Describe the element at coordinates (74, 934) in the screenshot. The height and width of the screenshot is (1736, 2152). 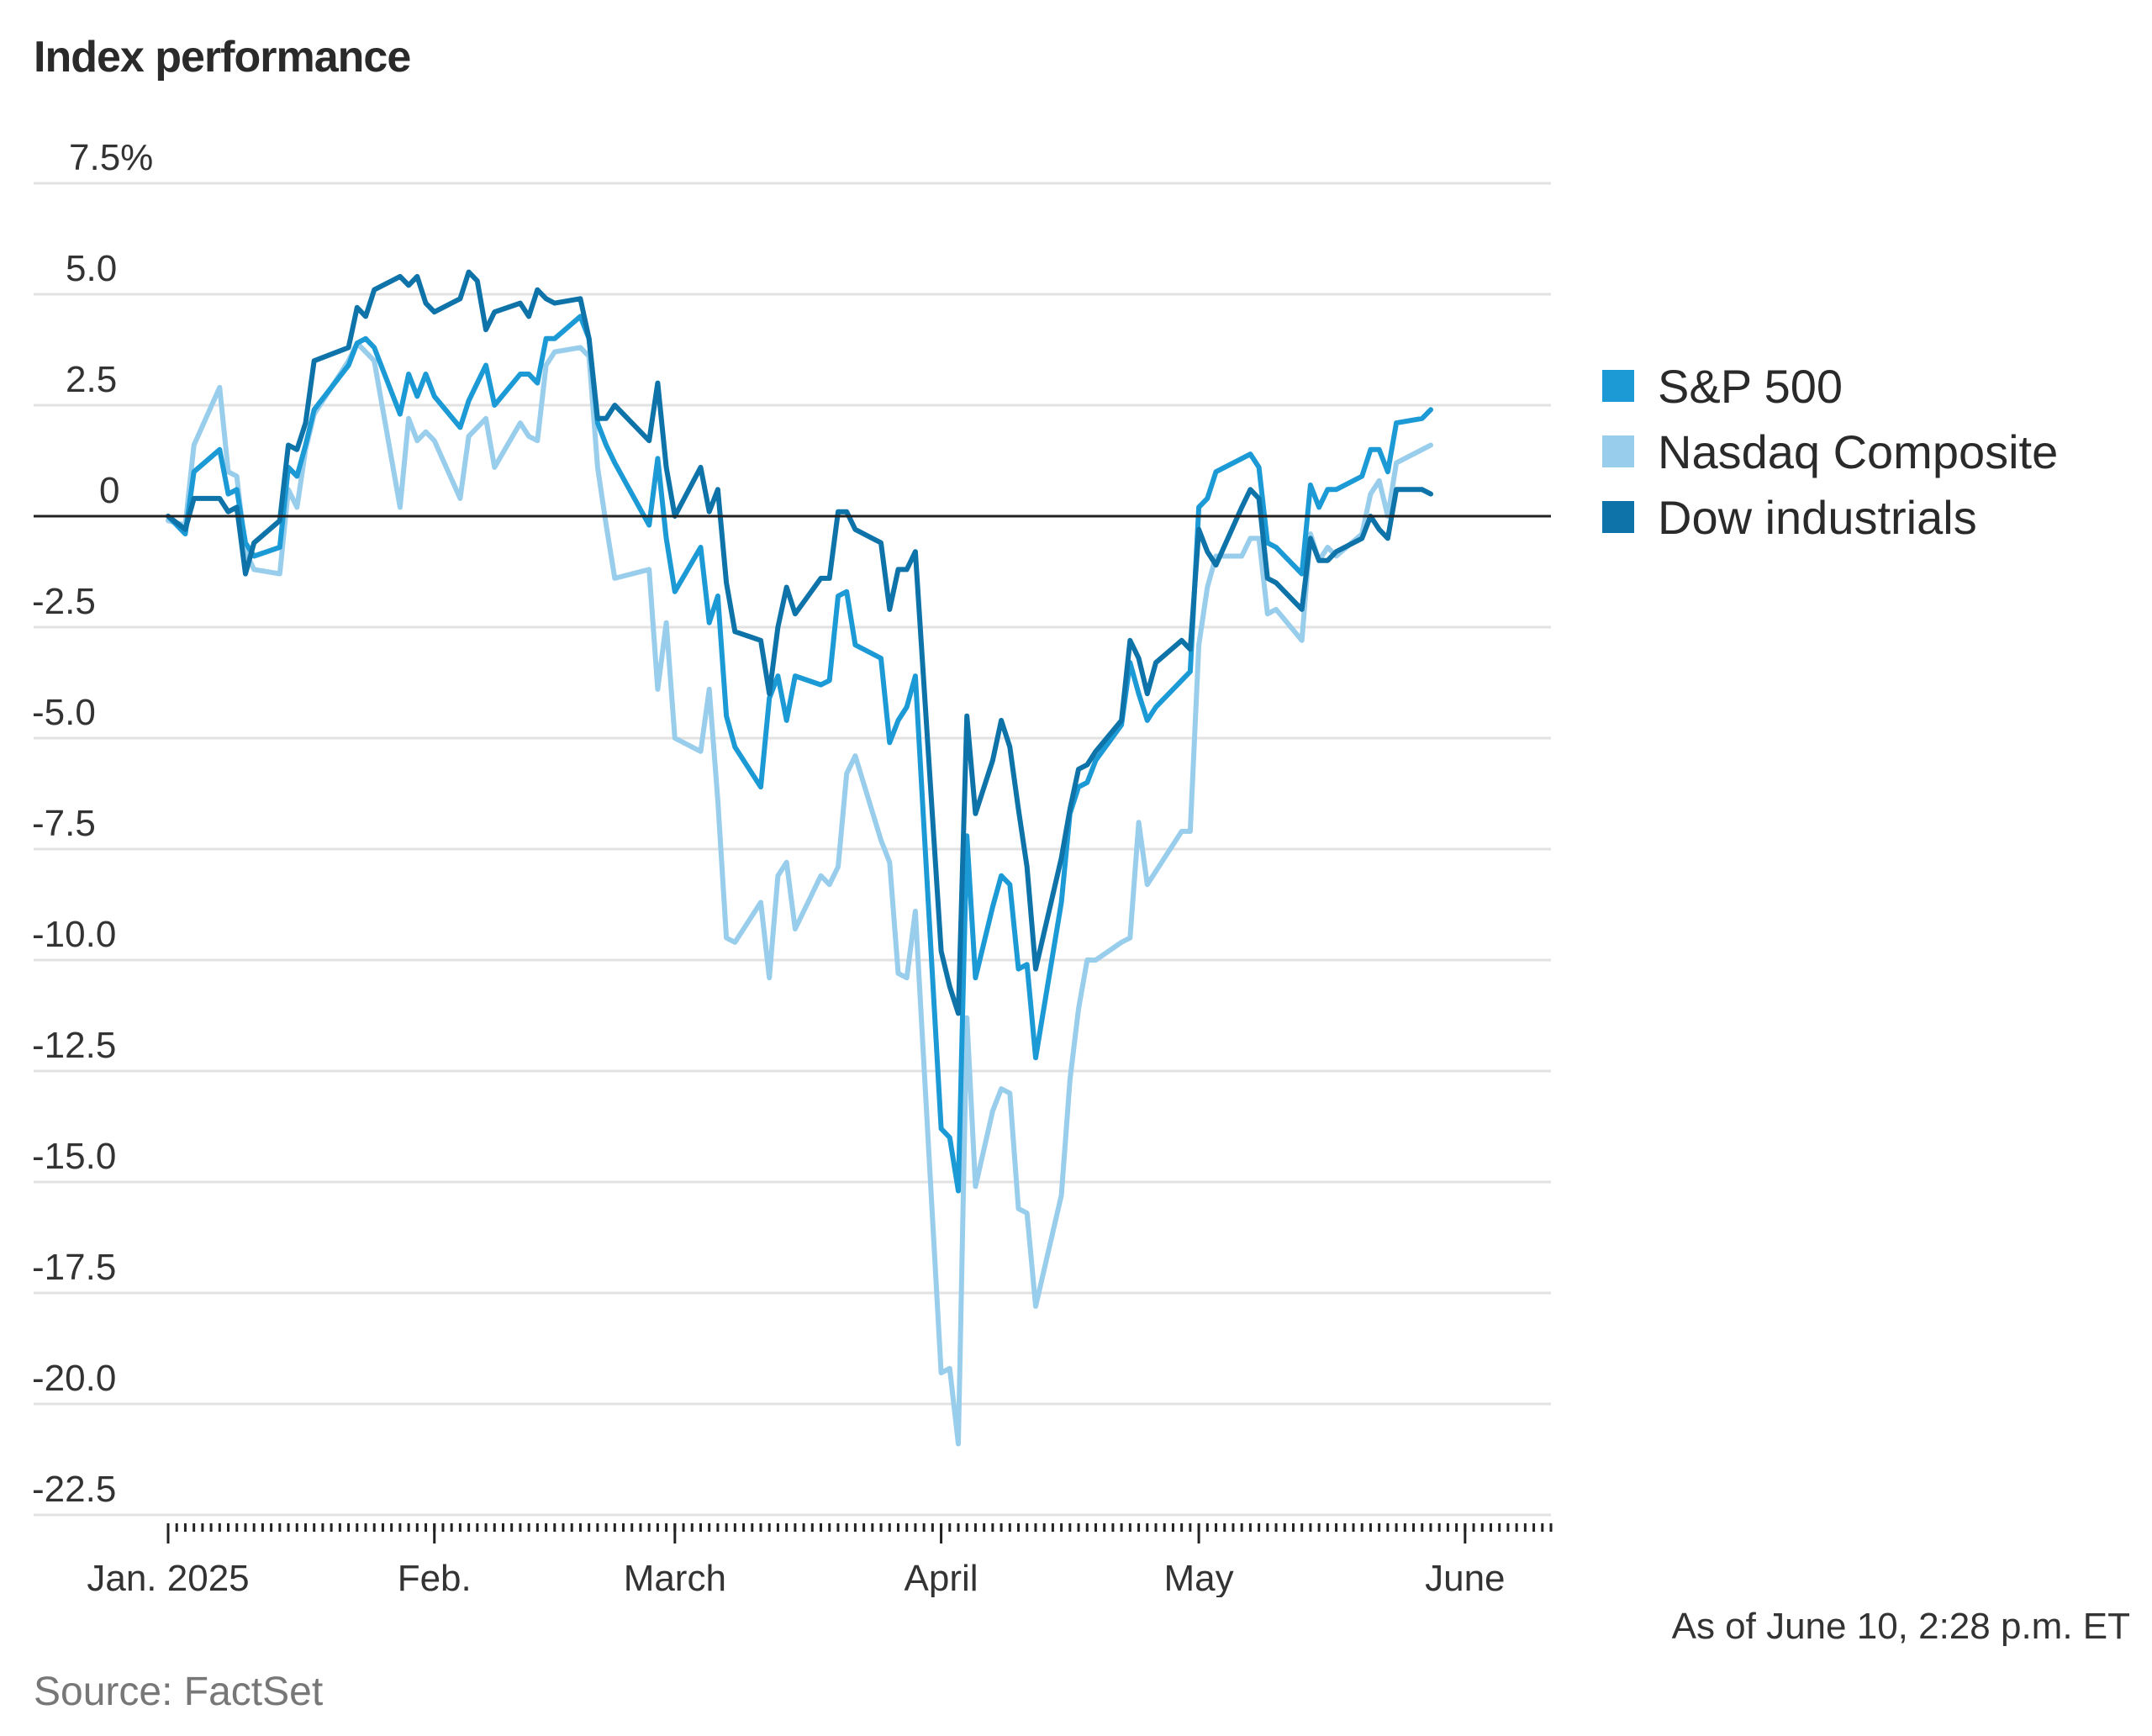
I see `y-tick-label: -10.0` at that location.